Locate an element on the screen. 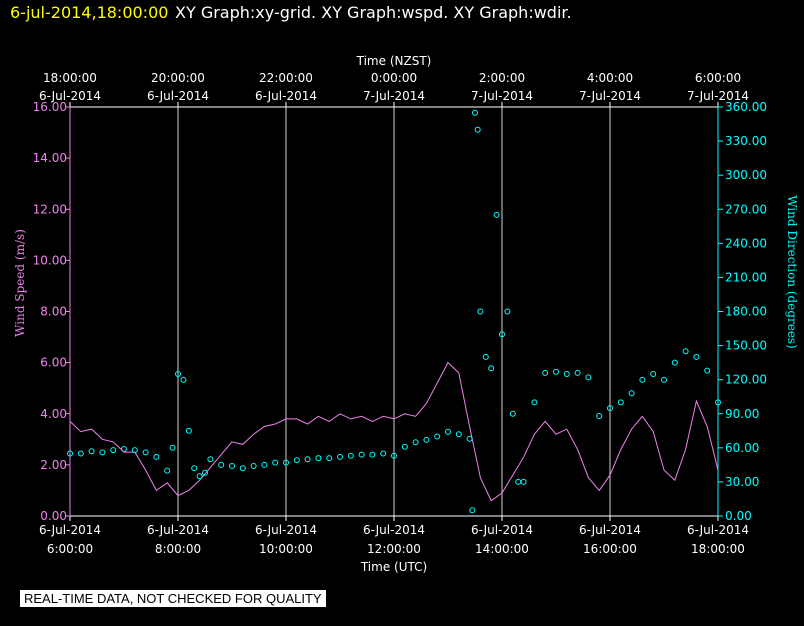  right-tick-label: 120.00 is located at coordinates (746, 380).